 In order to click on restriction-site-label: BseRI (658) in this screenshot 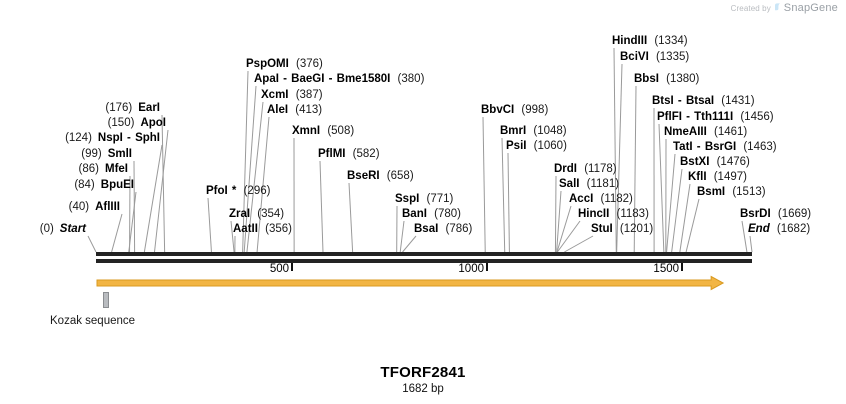, I will do `click(380, 176)`.